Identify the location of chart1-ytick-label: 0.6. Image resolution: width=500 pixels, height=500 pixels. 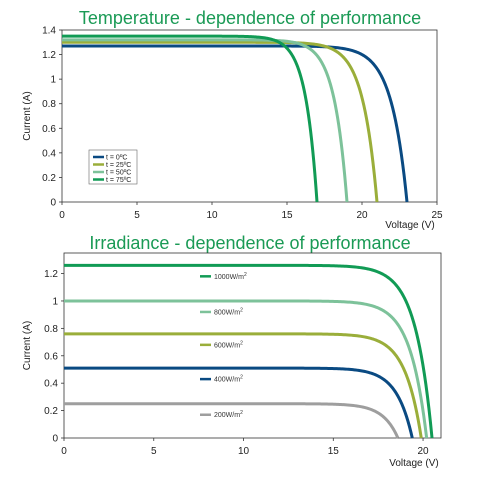
(49, 129).